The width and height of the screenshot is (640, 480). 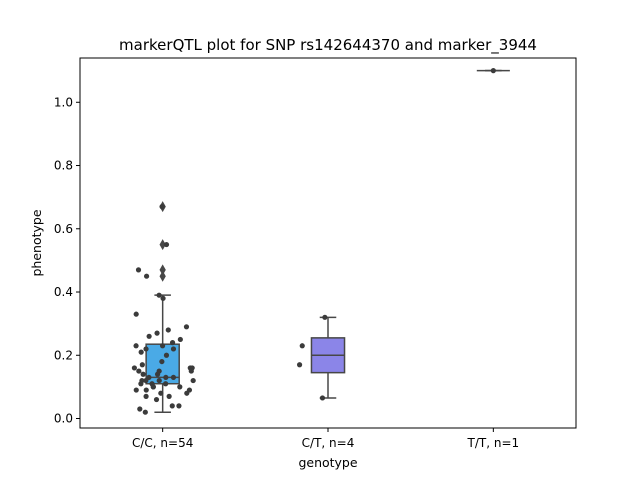 I want to click on x-tick-label: C/T, n=4, so click(x=328, y=443).